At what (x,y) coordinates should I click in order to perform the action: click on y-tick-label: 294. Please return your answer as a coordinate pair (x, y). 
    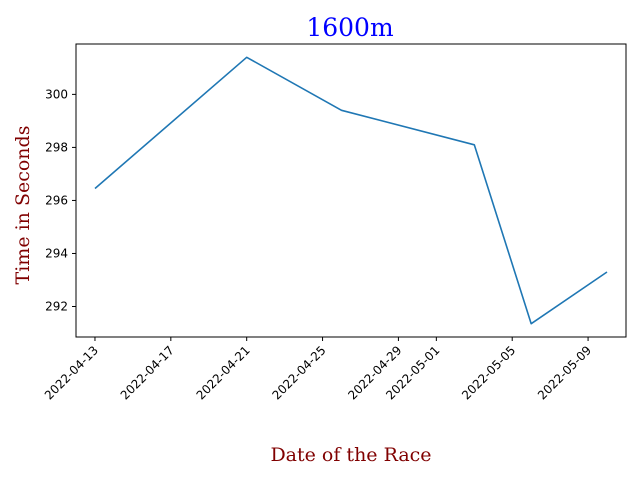
    Looking at the image, I should click on (56, 253).